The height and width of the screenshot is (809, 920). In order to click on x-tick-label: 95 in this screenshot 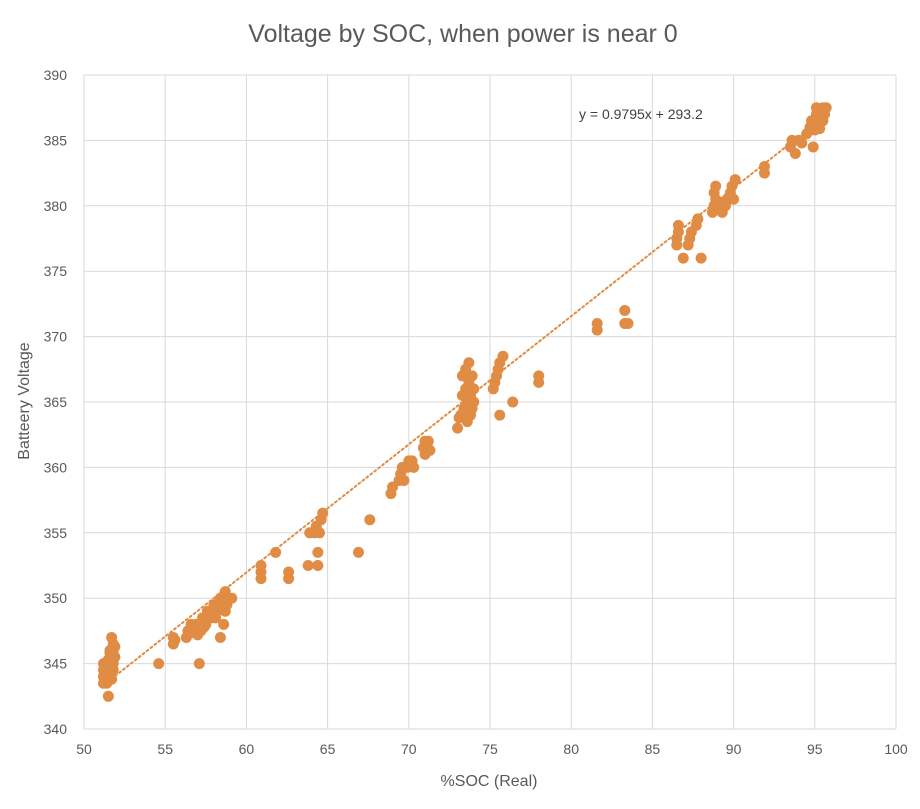, I will do `click(815, 749)`.